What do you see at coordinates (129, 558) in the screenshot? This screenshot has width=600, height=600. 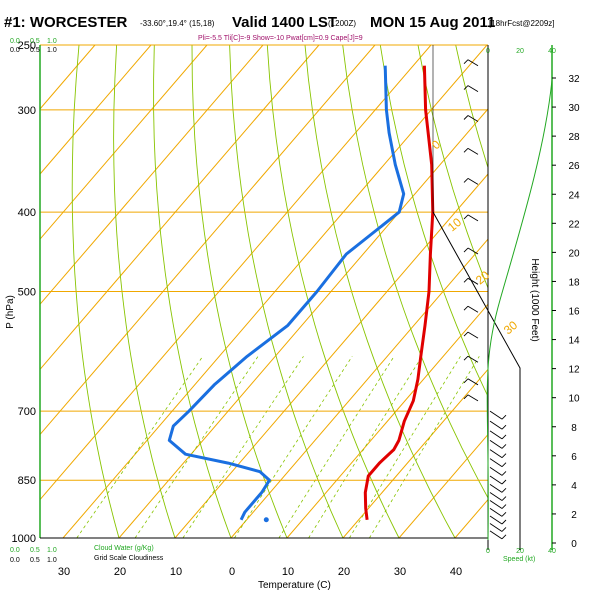 I see `grid-cloudiness-label: Grid Scale Cloudiness` at bounding box center [129, 558].